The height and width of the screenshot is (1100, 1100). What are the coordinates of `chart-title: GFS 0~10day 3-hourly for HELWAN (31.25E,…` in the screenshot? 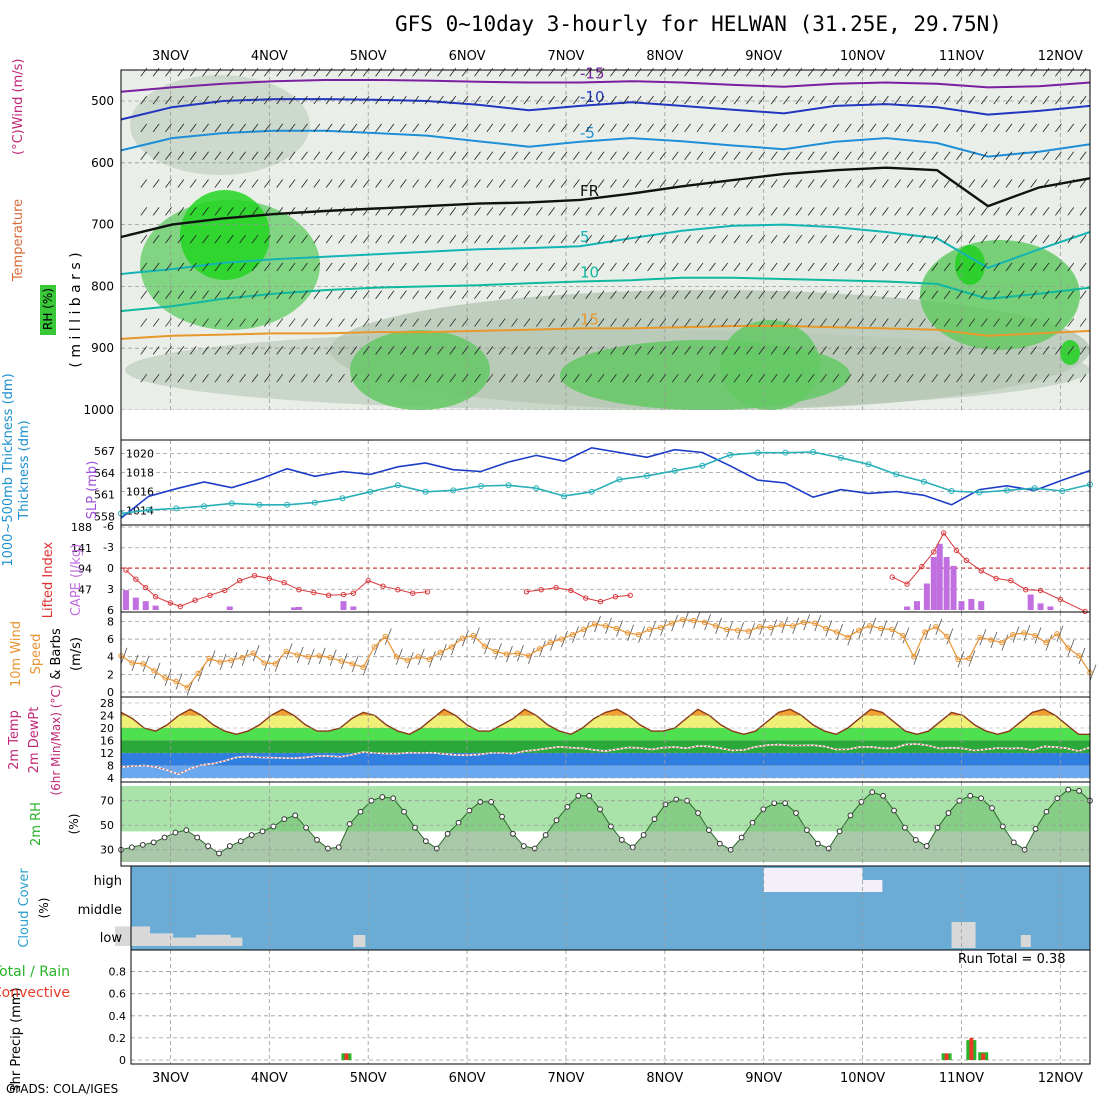 It's located at (698, 24).